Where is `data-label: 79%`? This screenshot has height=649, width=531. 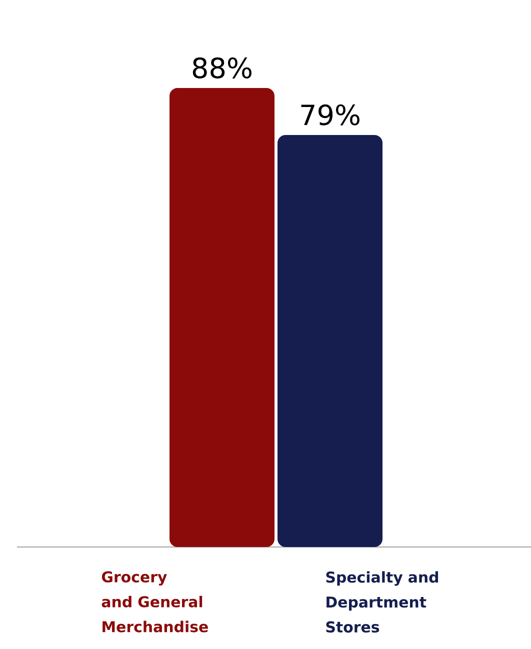
data-label: 79% is located at coordinates (330, 115).